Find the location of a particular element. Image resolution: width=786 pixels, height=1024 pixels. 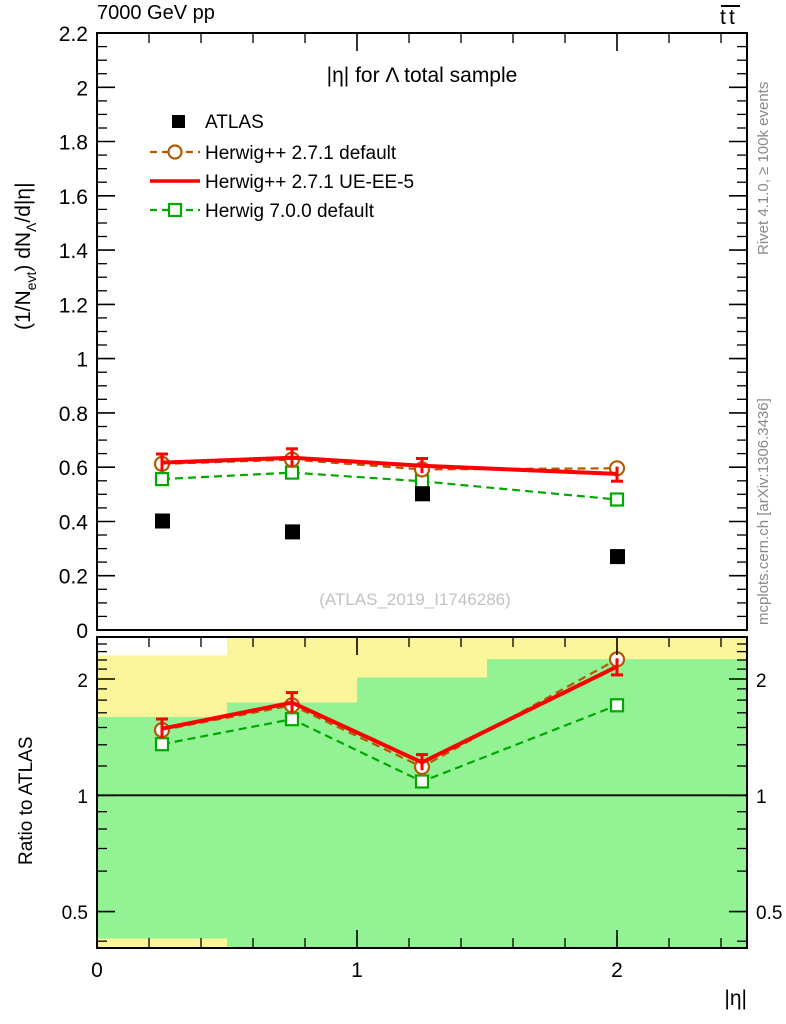

svg-text:mcplots.cern.ch [arXiv:1306.34: mcplots.cern.ch [arXiv:1306.3436] is located at coordinates (763, 511).